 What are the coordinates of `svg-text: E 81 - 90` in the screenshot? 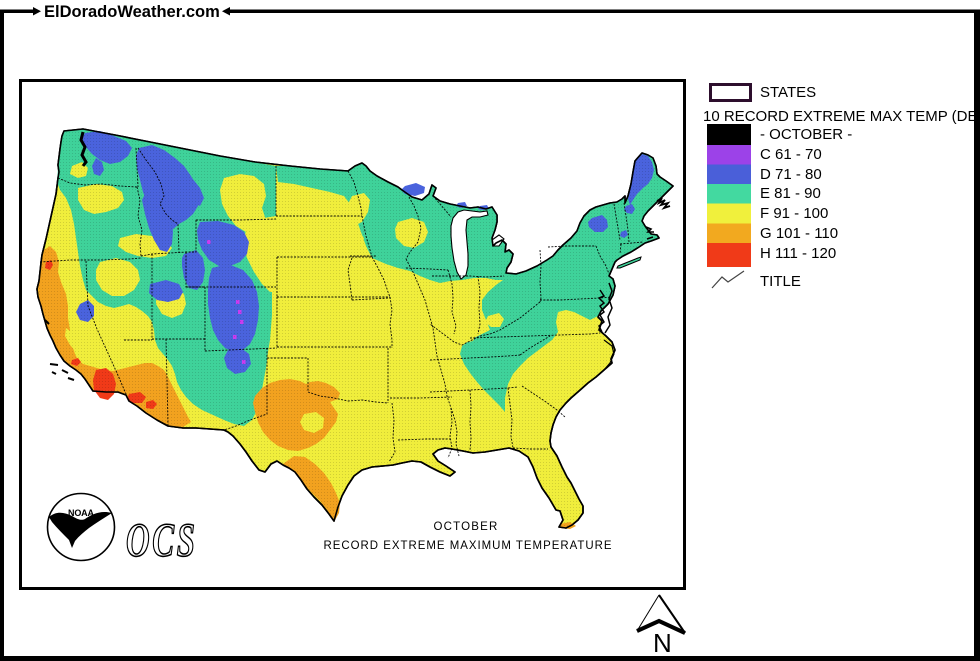 It's located at (790, 193).